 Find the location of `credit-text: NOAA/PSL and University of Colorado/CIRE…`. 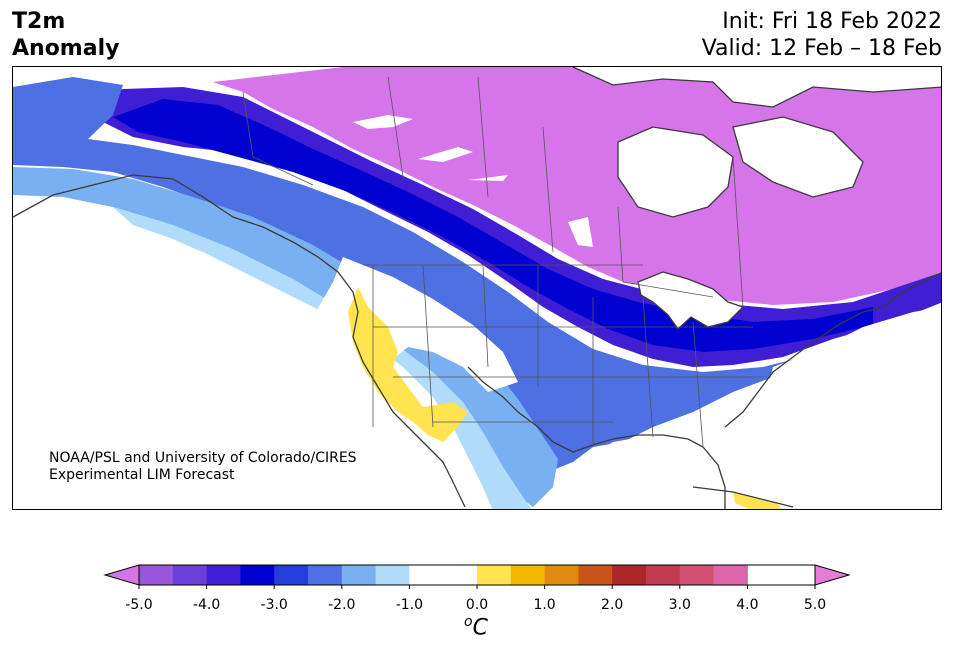

credit-text: NOAA/PSL and University of Colorado/CIRE… is located at coordinates (203, 467).